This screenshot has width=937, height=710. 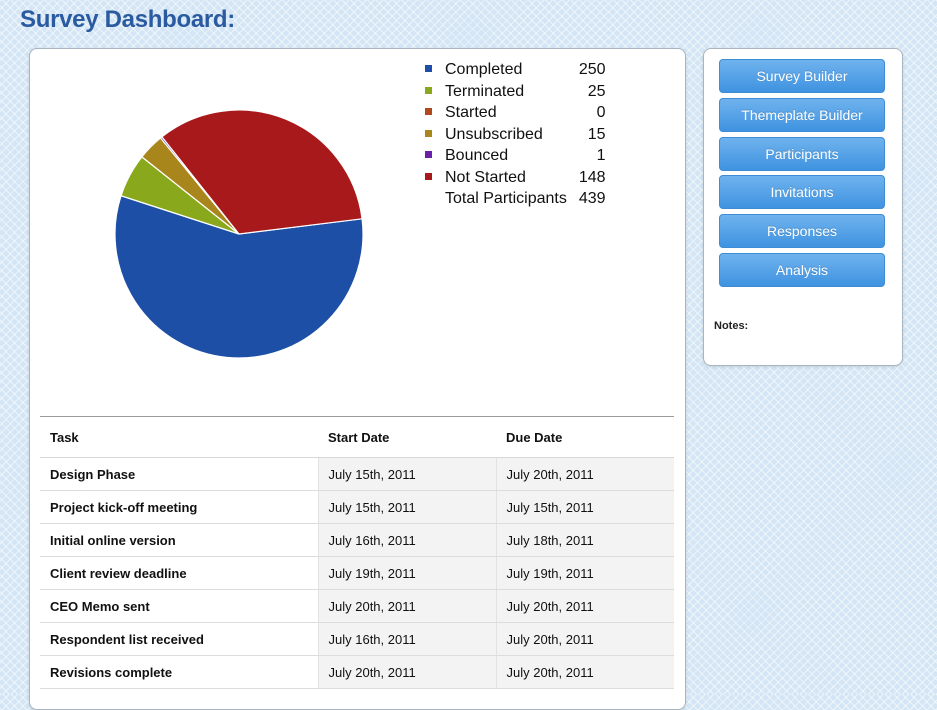 I want to click on survey-builder-button: Survey Builder, so click(x=802, y=76).